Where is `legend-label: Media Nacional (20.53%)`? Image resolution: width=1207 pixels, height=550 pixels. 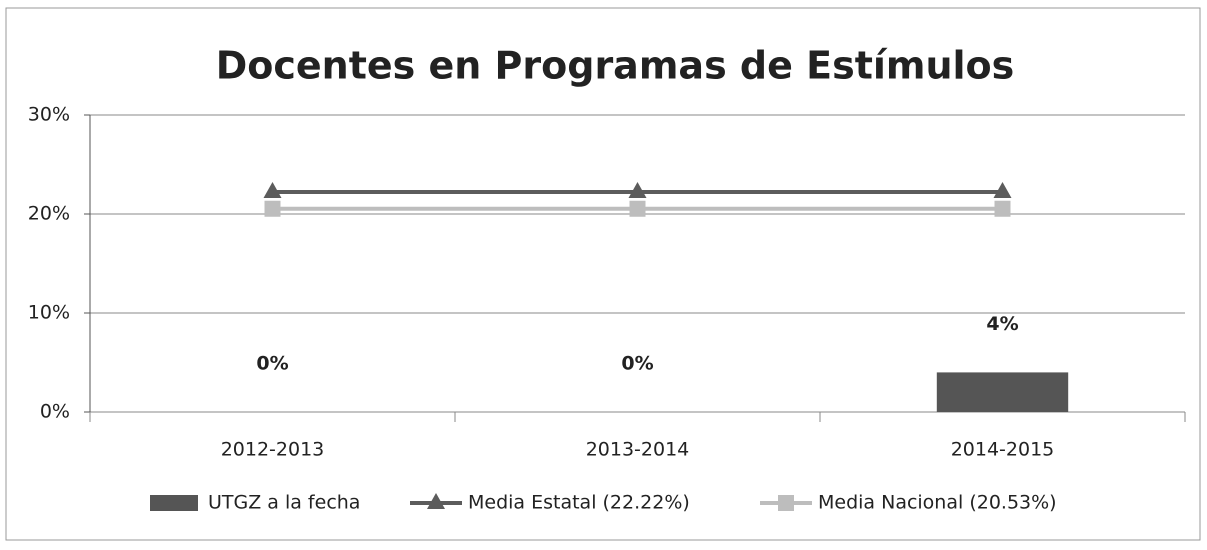 legend-label: Media Nacional (20.53%) is located at coordinates (937, 503).